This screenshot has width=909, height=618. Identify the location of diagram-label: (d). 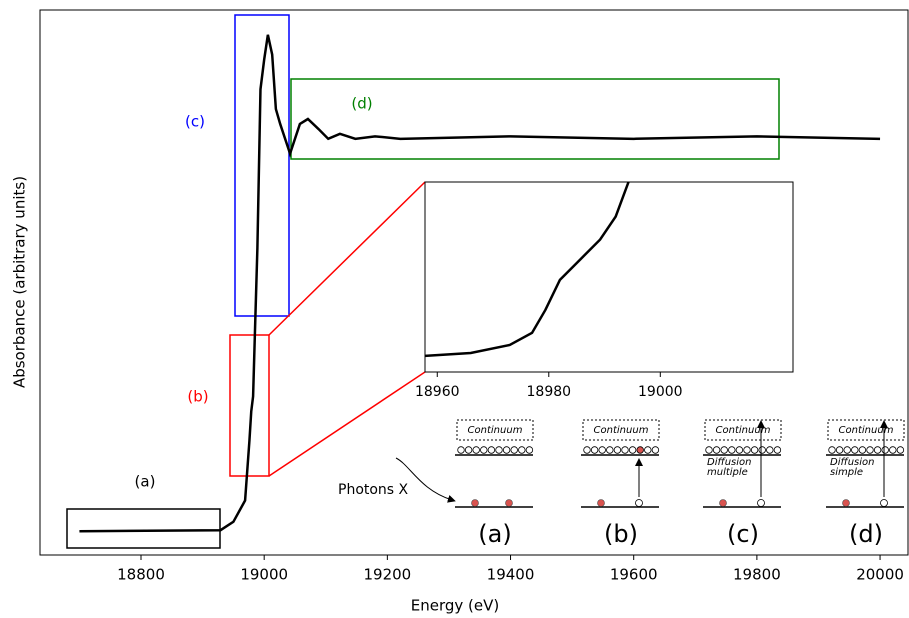
(866, 534).